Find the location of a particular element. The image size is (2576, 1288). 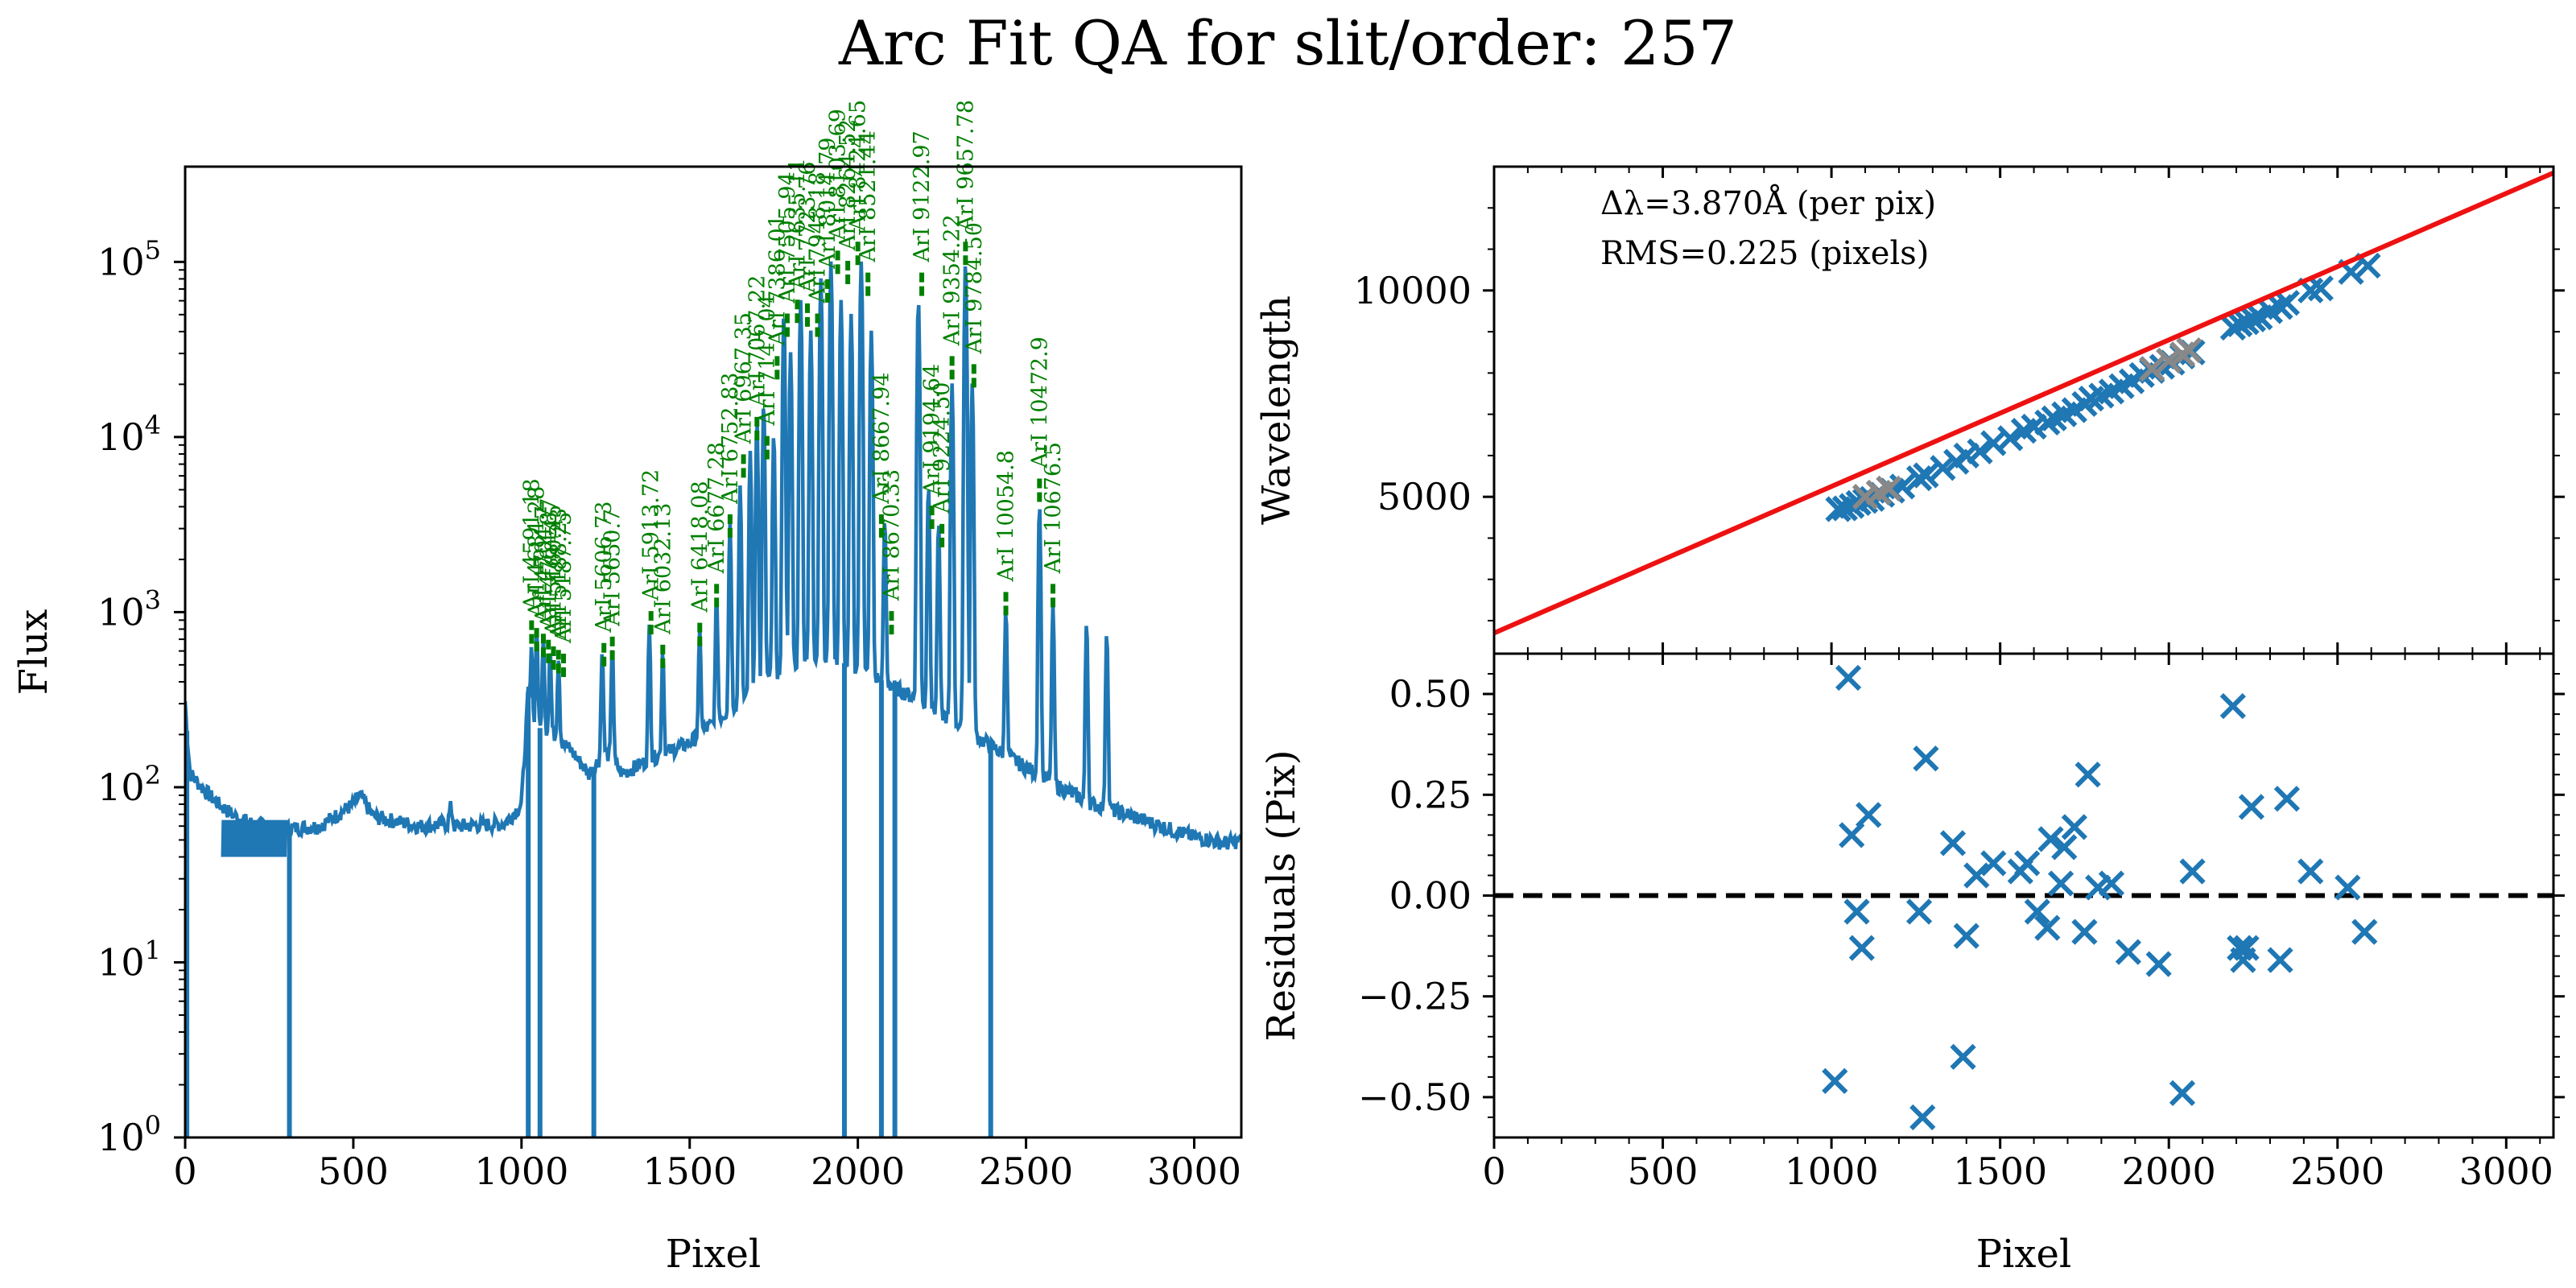

line-id-label: ArI 7723.76 is located at coordinates (807, 228).